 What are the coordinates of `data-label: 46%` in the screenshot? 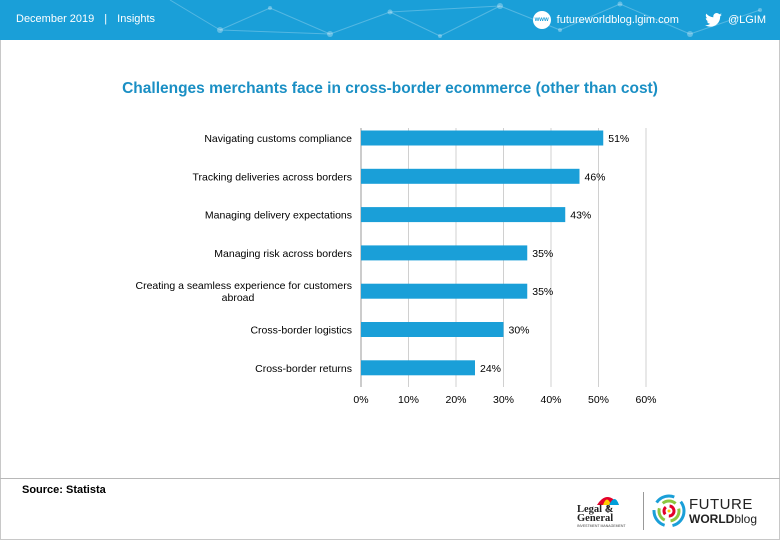 It's located at (595, 177).